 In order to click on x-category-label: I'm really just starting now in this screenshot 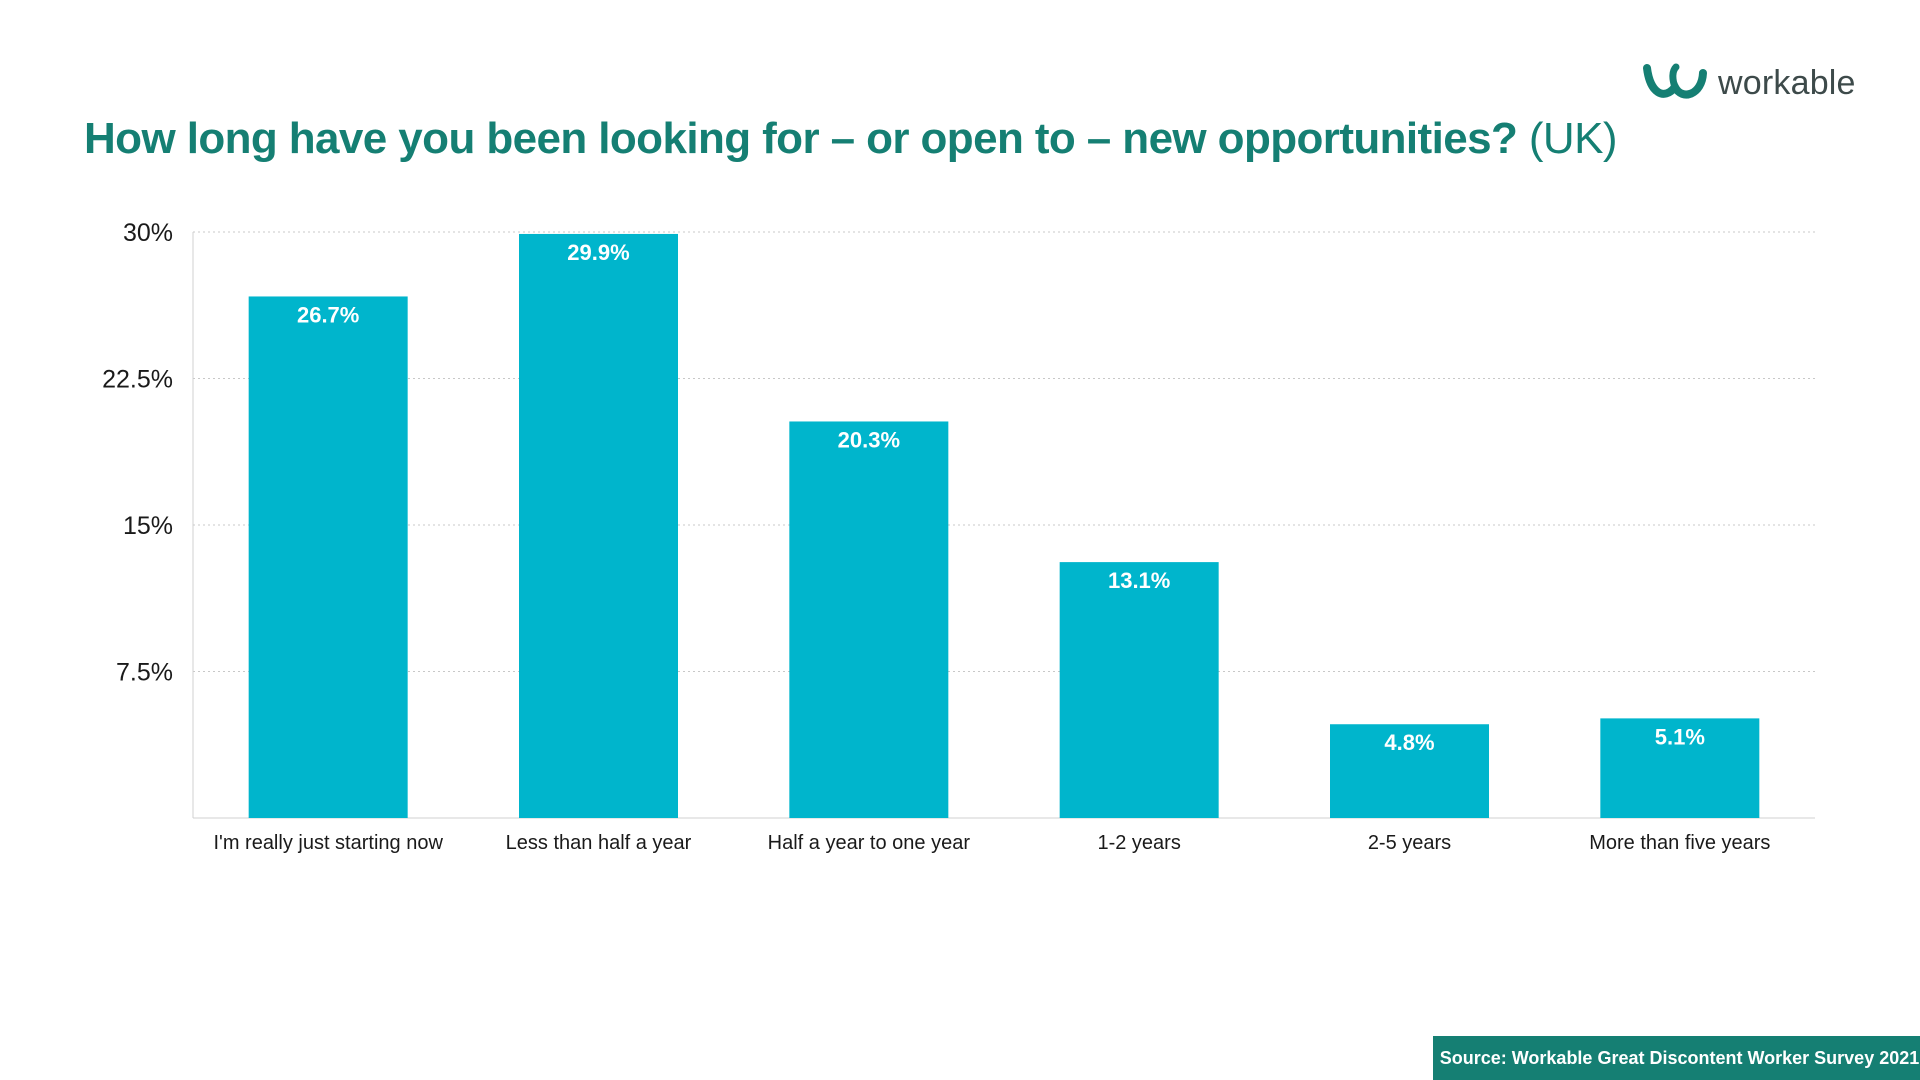, I will do `click(328, 843)`.